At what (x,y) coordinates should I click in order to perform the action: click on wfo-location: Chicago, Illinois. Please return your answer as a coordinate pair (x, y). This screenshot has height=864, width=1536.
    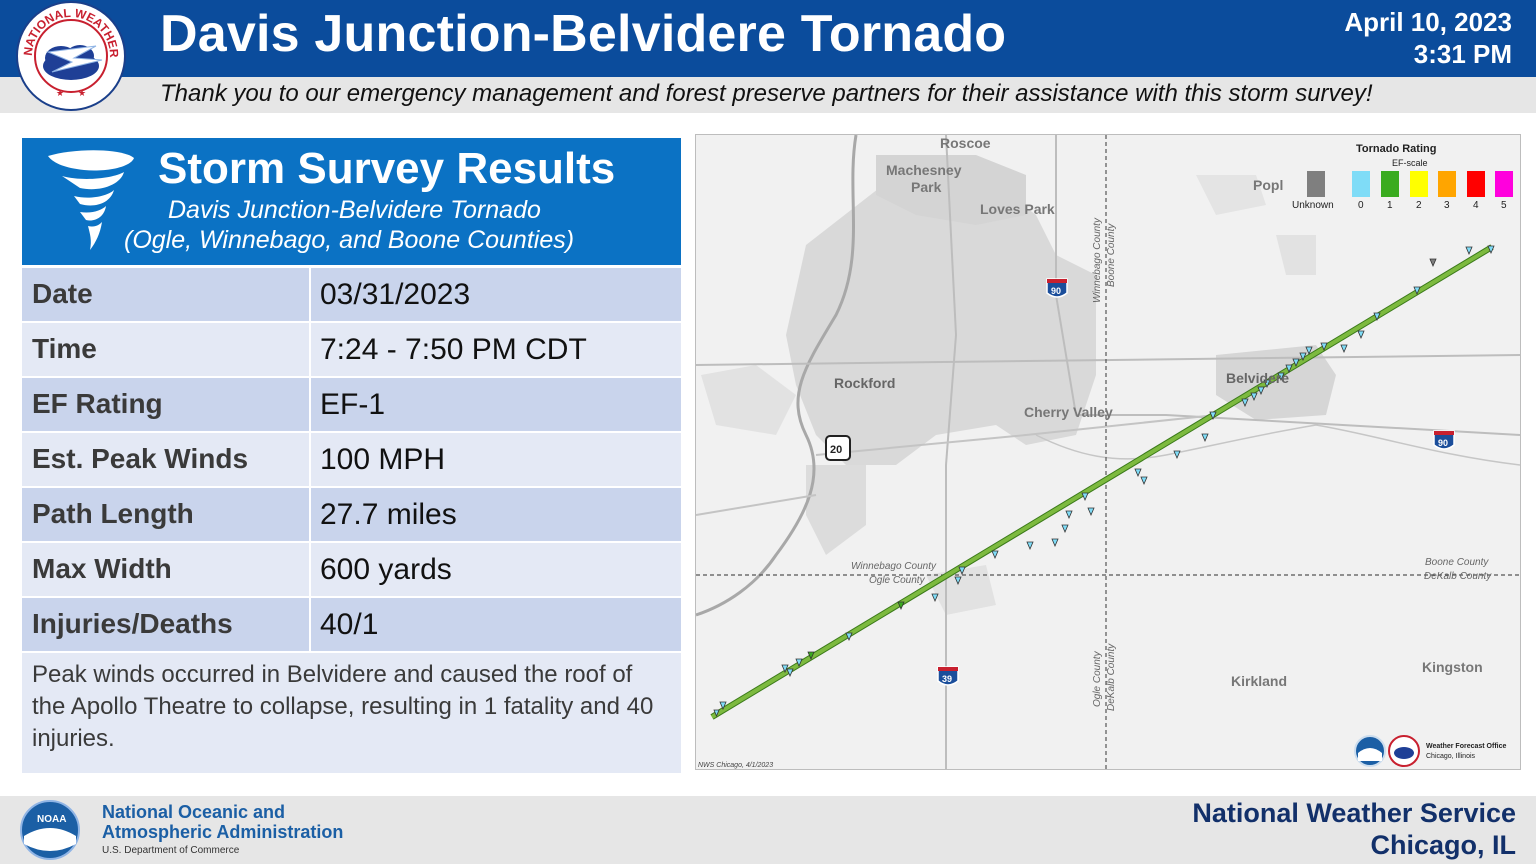
    Looking at the image, I should click on (1451, 756).